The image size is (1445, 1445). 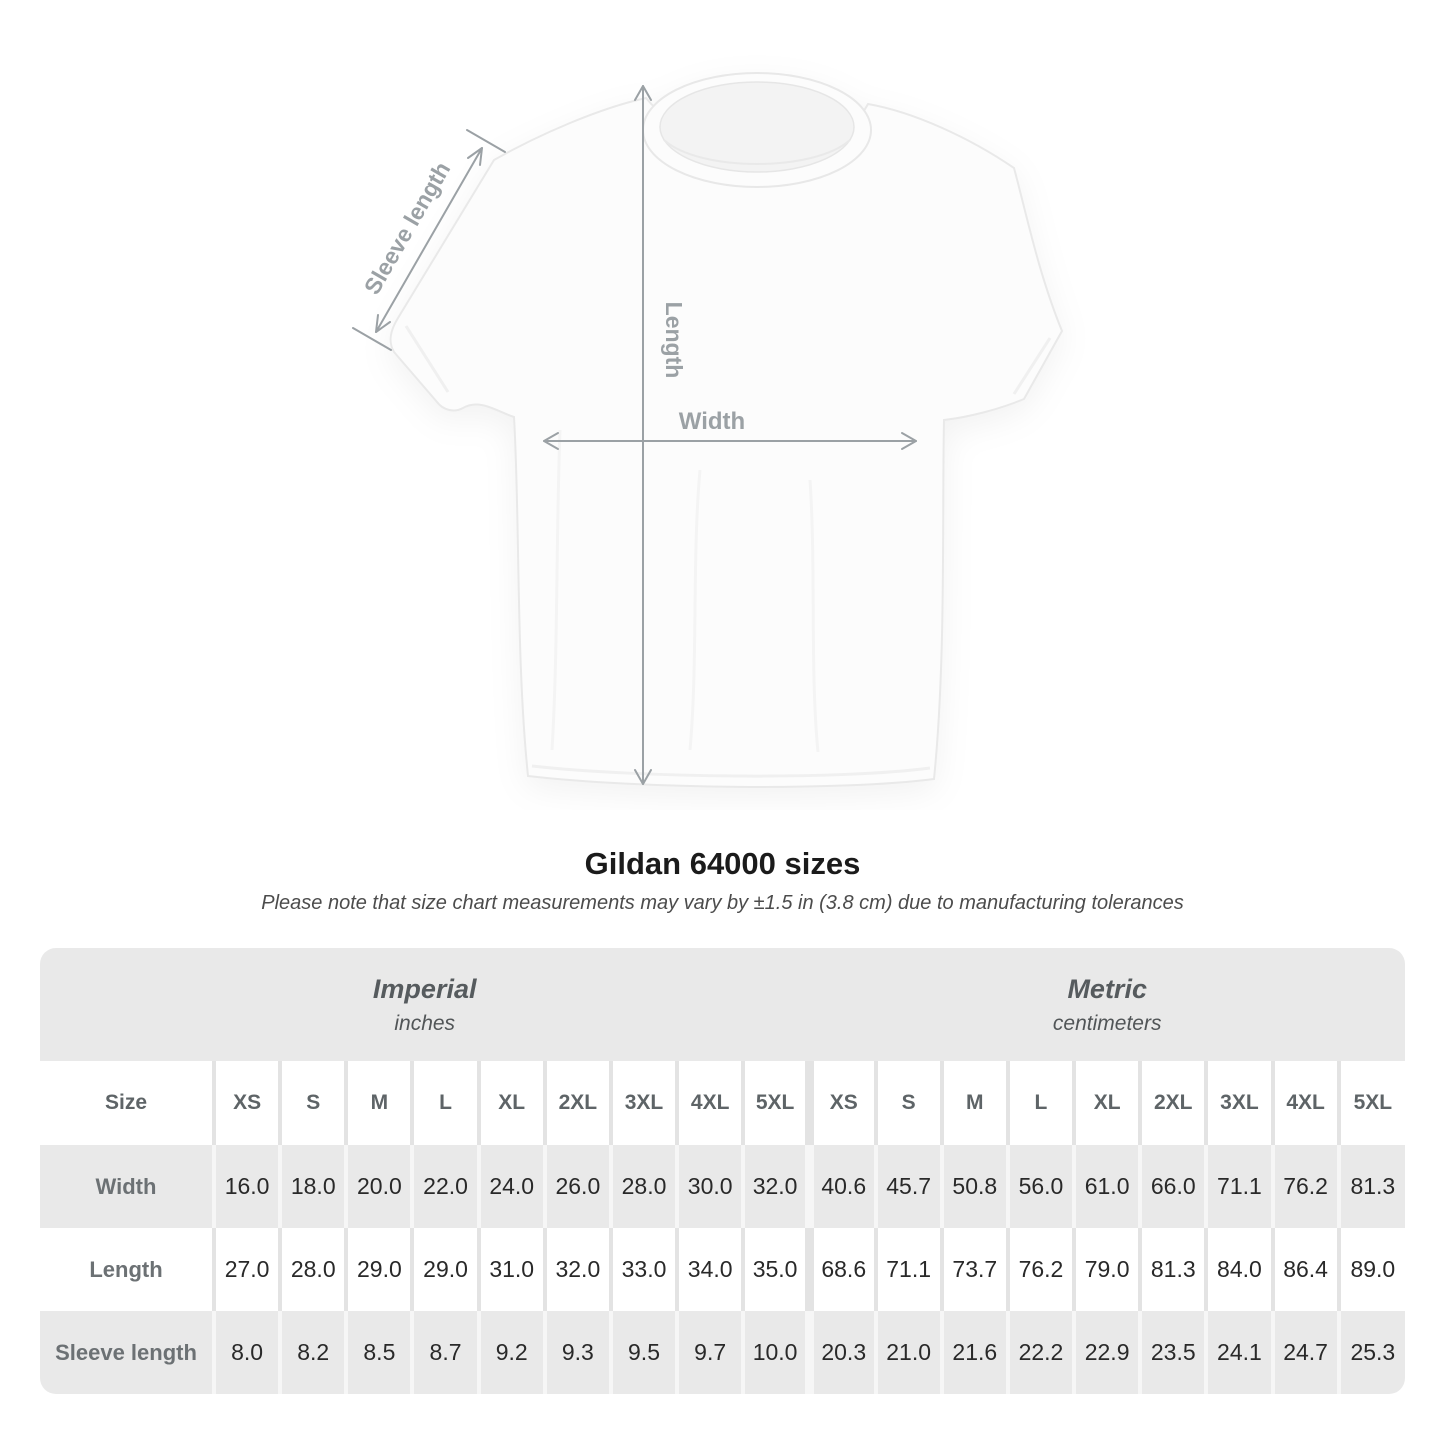 What do you see at coordinates (973, 1352) in the screenshot?
I see `value-cell: 21.6` at bounding box center [973, 1352].